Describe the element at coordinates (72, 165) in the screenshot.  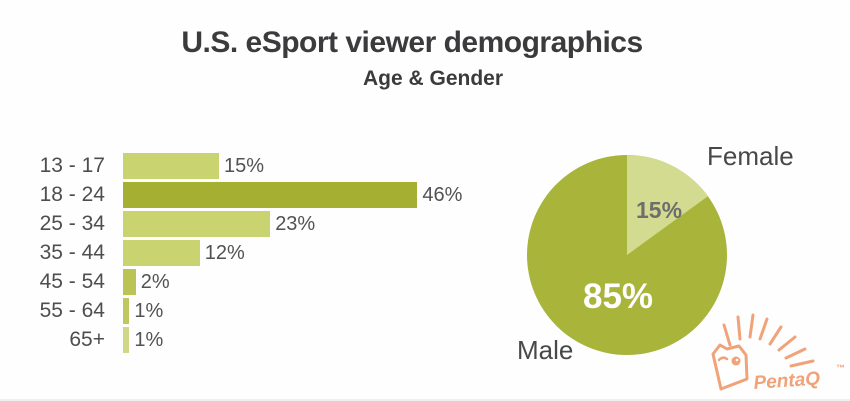
I see `age-group-label: 13 - 17` at that location.